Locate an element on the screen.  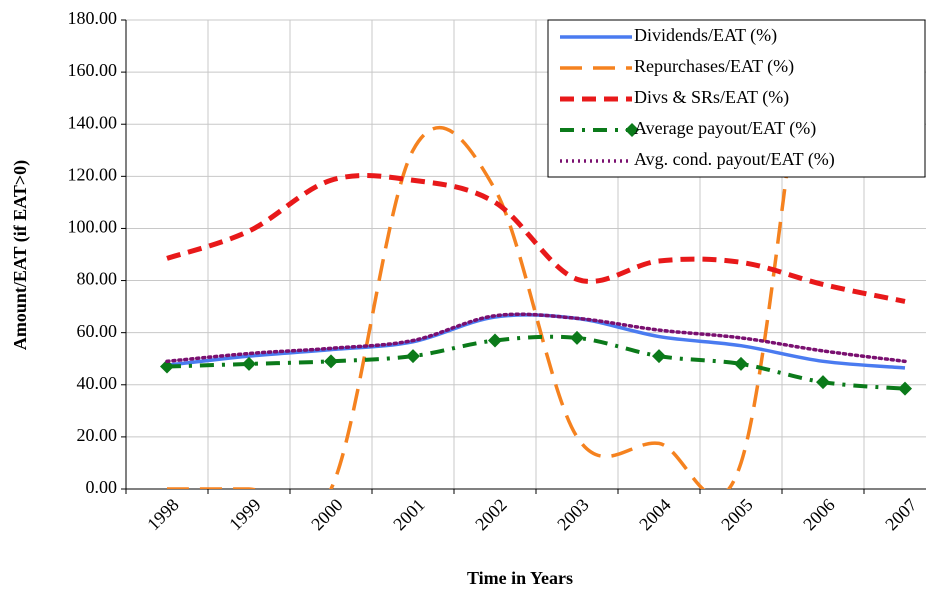
legend-label: Average payout/EAT (%) is located at coordinates (725, 128).